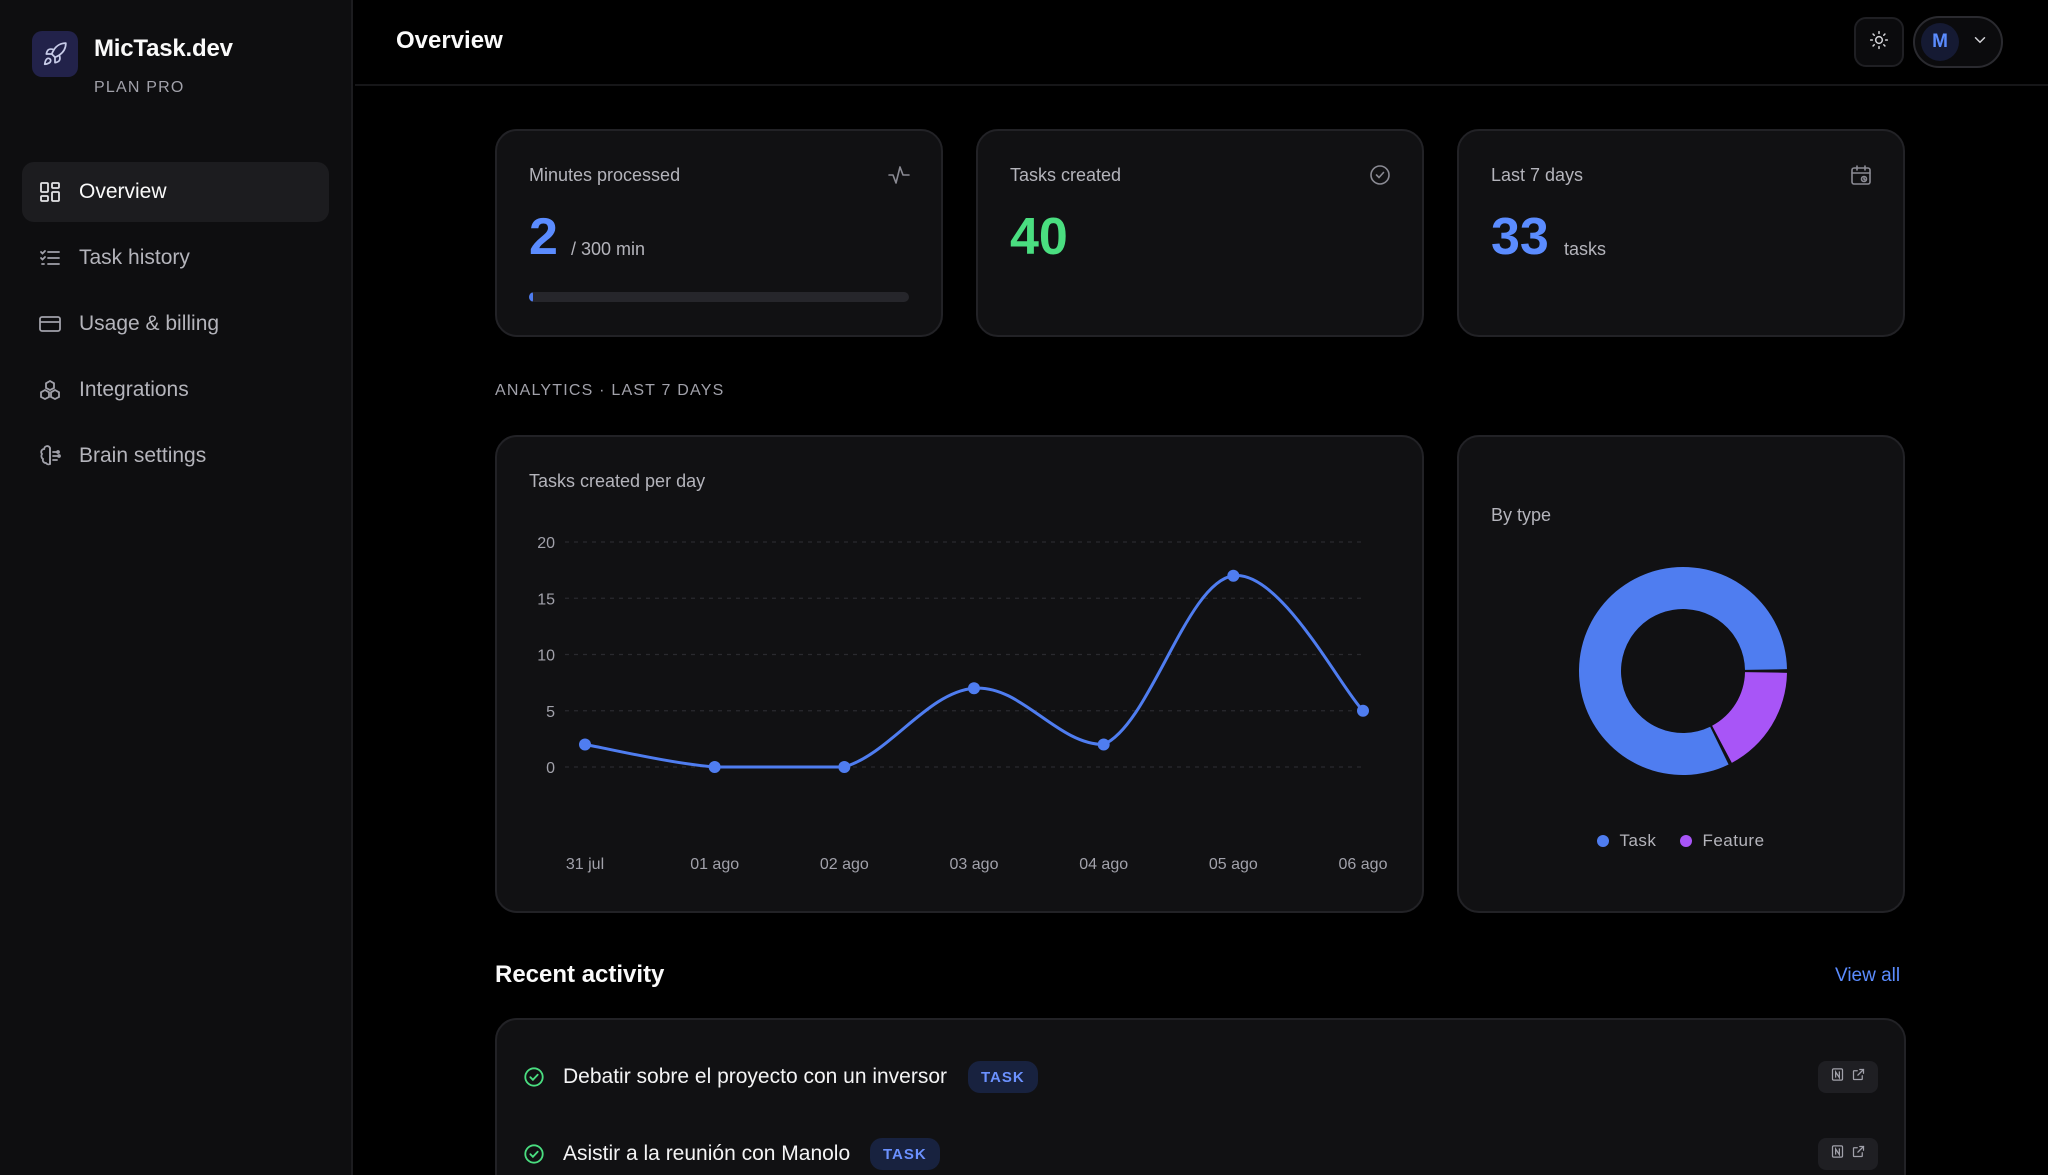  Describe the element at coordinates (1520, 237) in the screenshot. I see `last-7-days-value: 33` at that location.